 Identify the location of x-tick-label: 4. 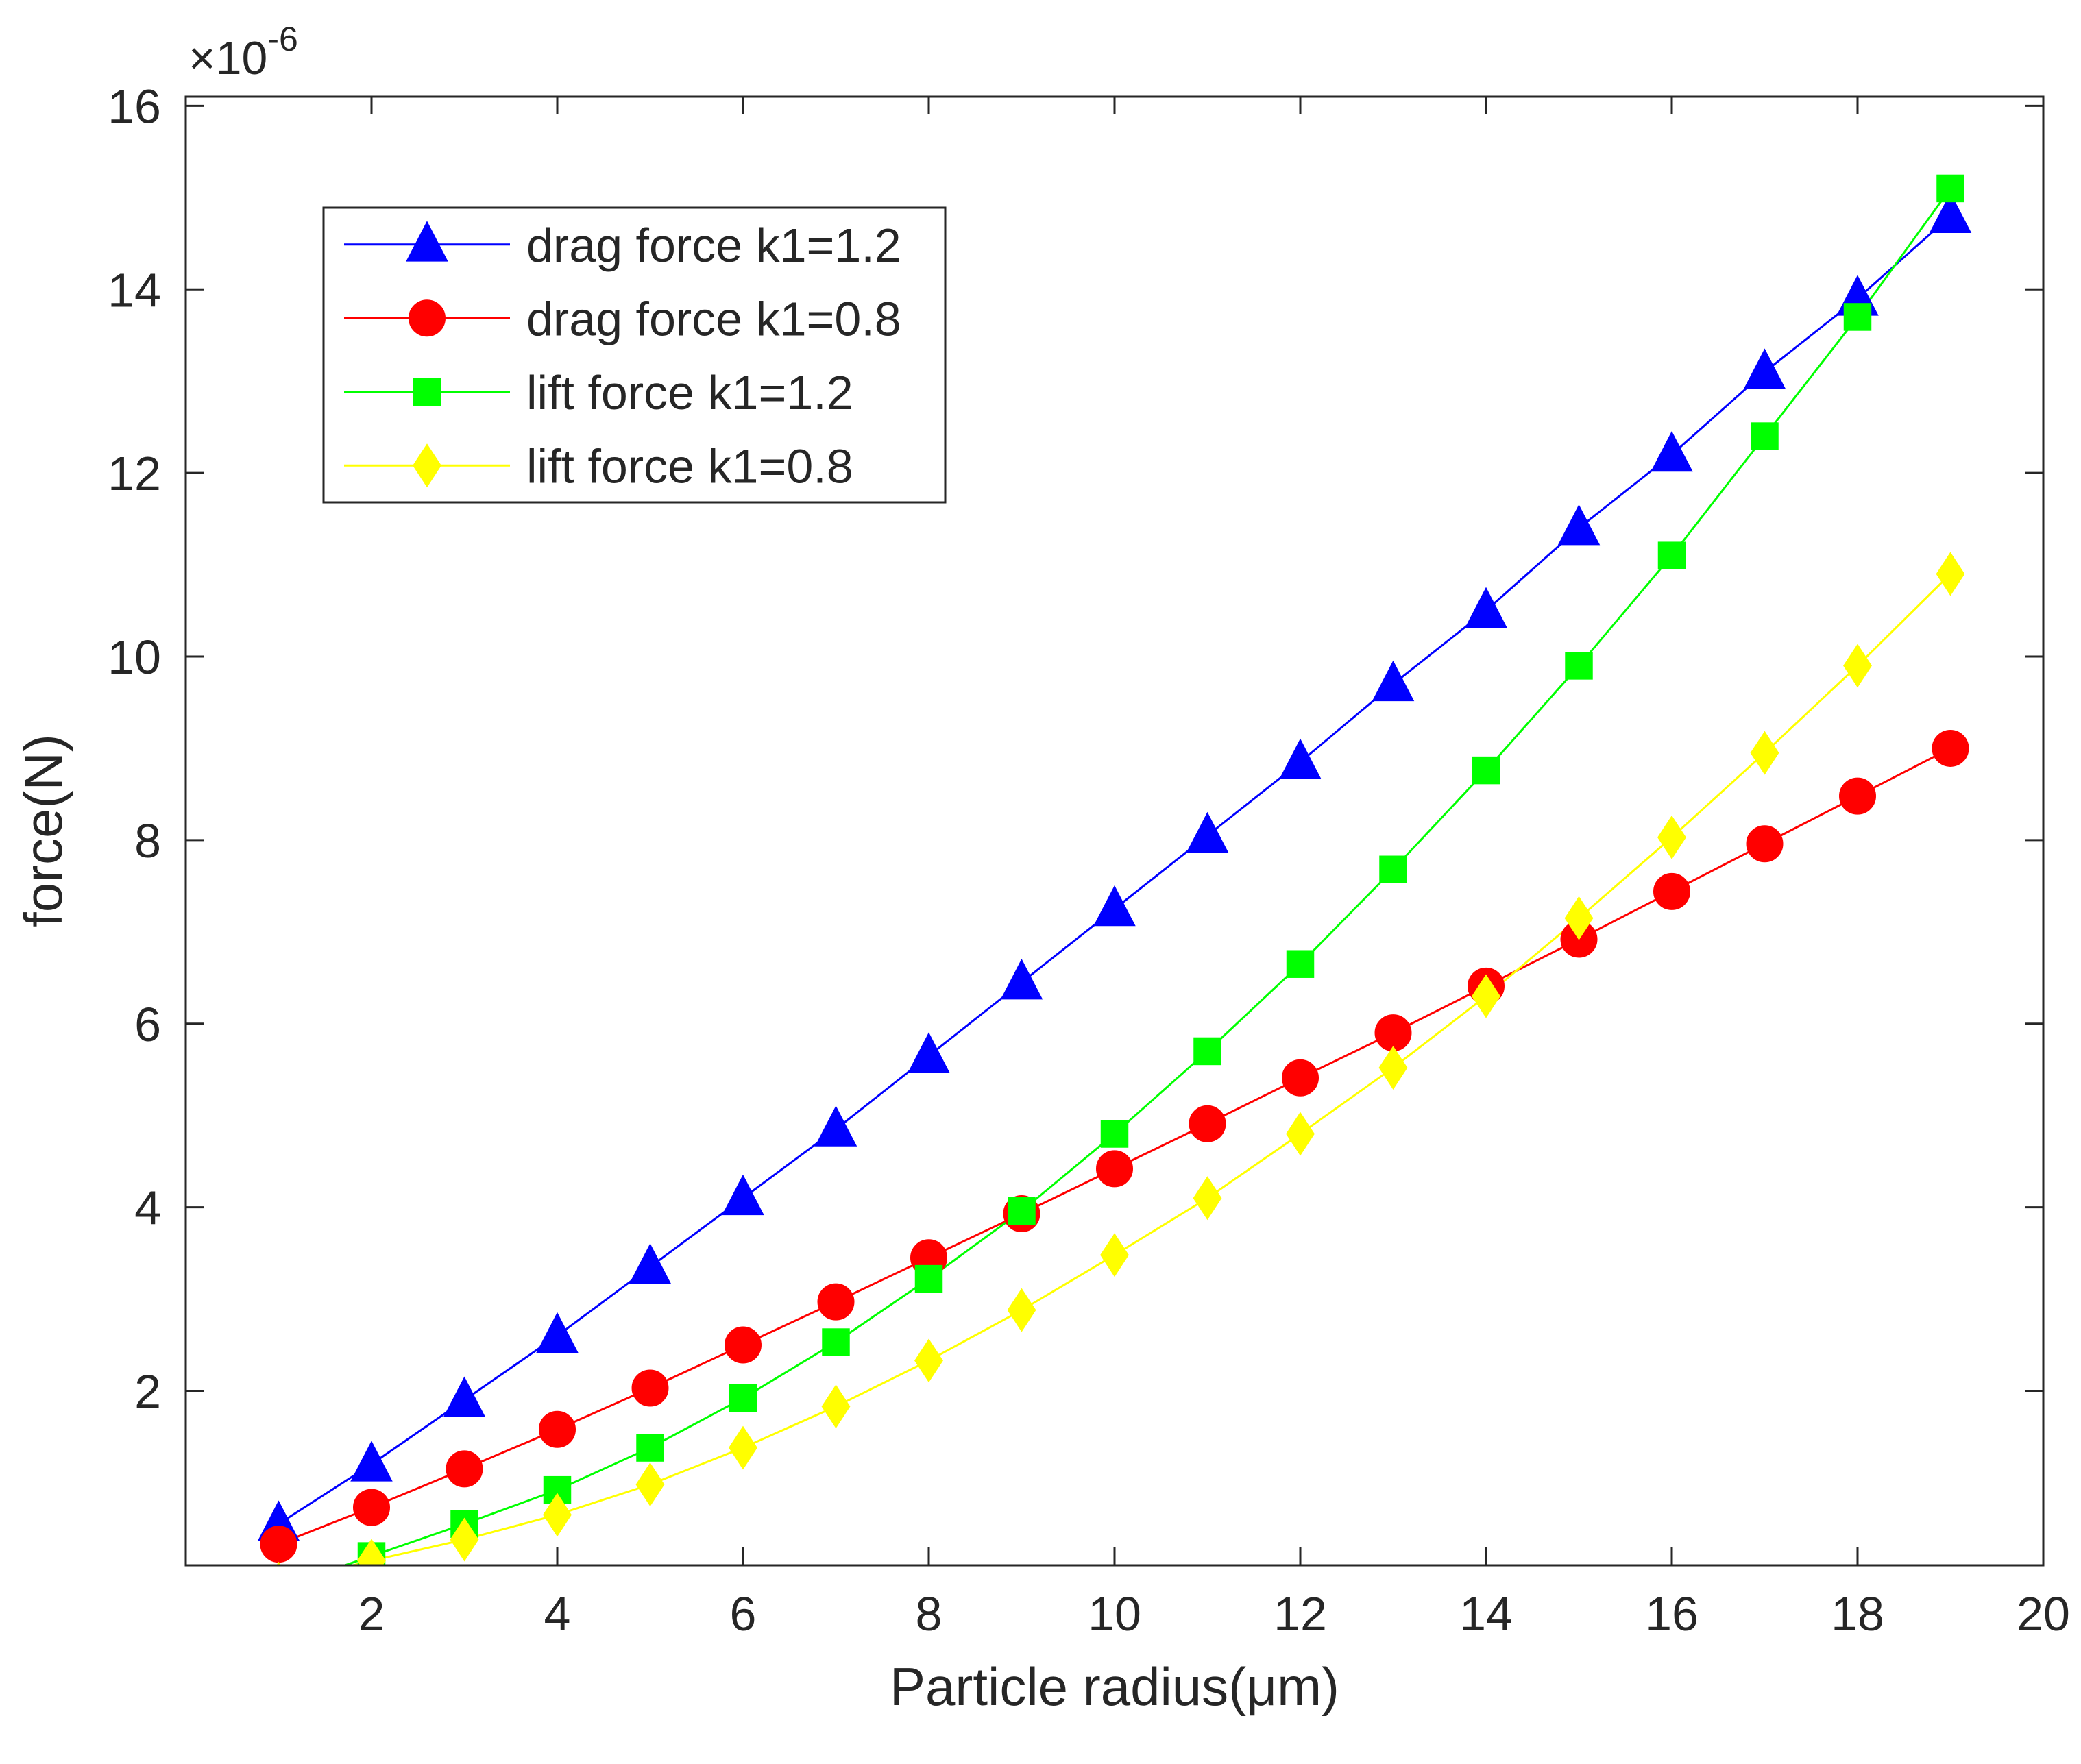
(557, 1614).